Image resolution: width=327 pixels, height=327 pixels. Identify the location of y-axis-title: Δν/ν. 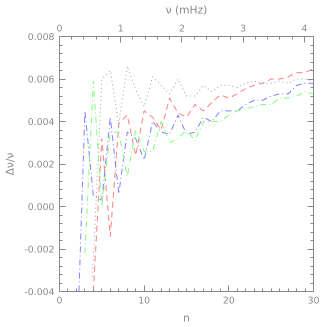
(9, 164).